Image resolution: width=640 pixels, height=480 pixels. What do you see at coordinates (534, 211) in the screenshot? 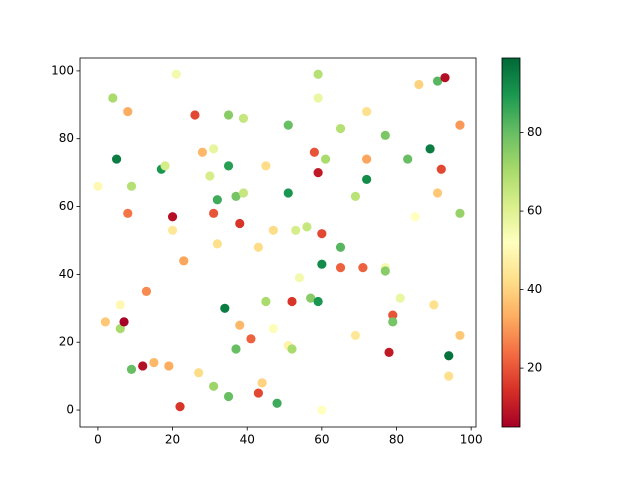
I see `colorbar-tick-label: 60` at bounding box center [534, 211].